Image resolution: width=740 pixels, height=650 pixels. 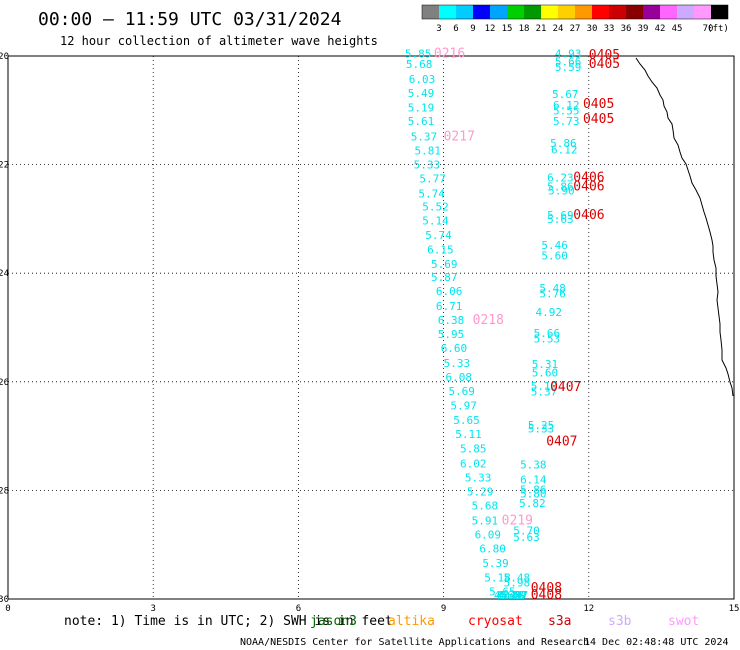 I want to click on chart-title: 00:00 – 11:59 UTC 03/31/2024, so click(x=189, y=19).